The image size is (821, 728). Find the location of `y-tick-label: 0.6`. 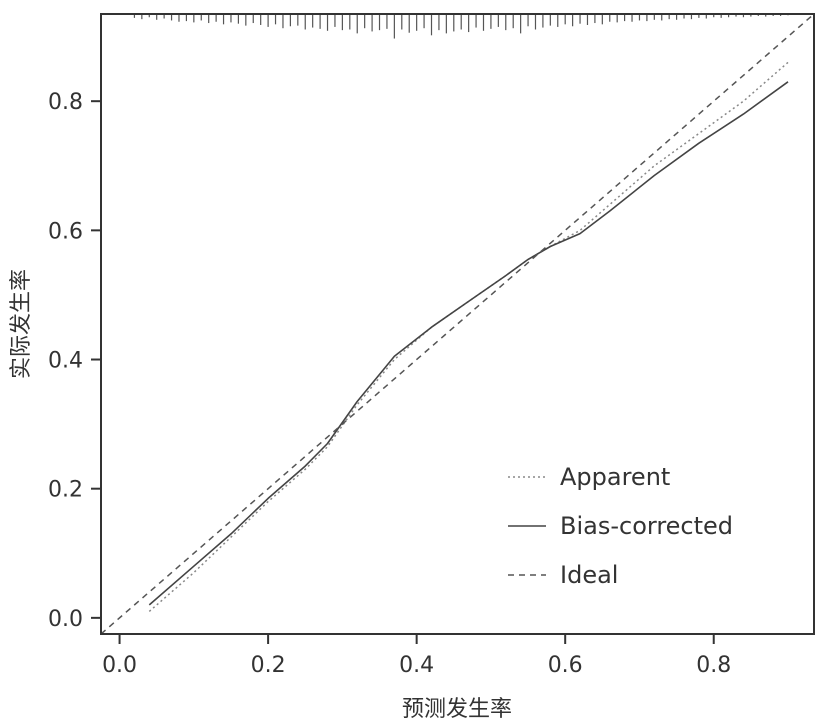

y-tick-label: 0.6 is located at coordinates (65, 231).